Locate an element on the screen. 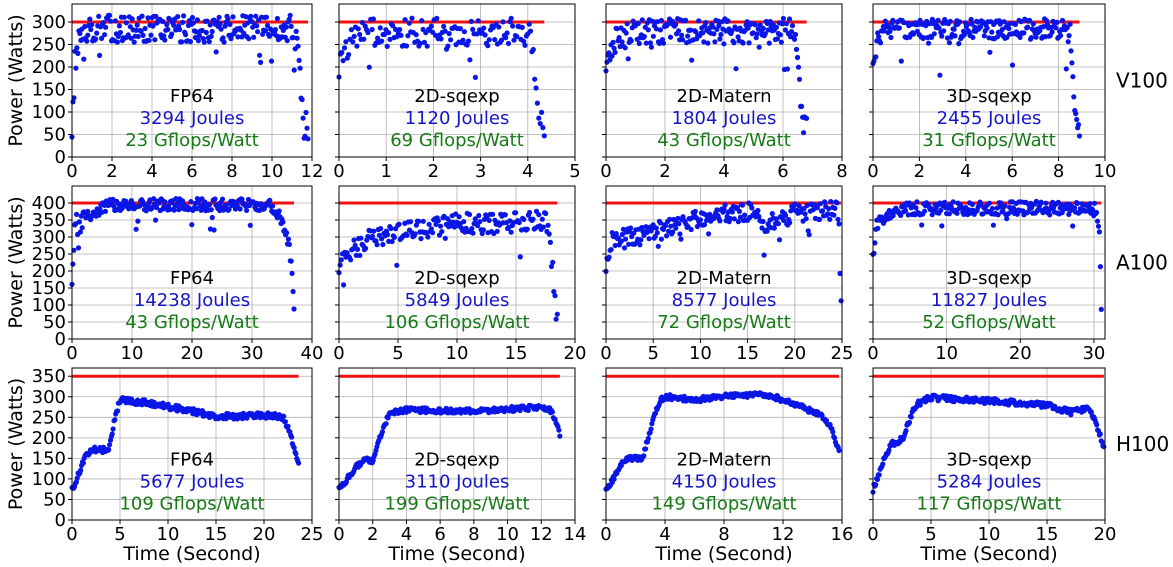  x-tick-label: 1 is located at coordinates (385, 171).